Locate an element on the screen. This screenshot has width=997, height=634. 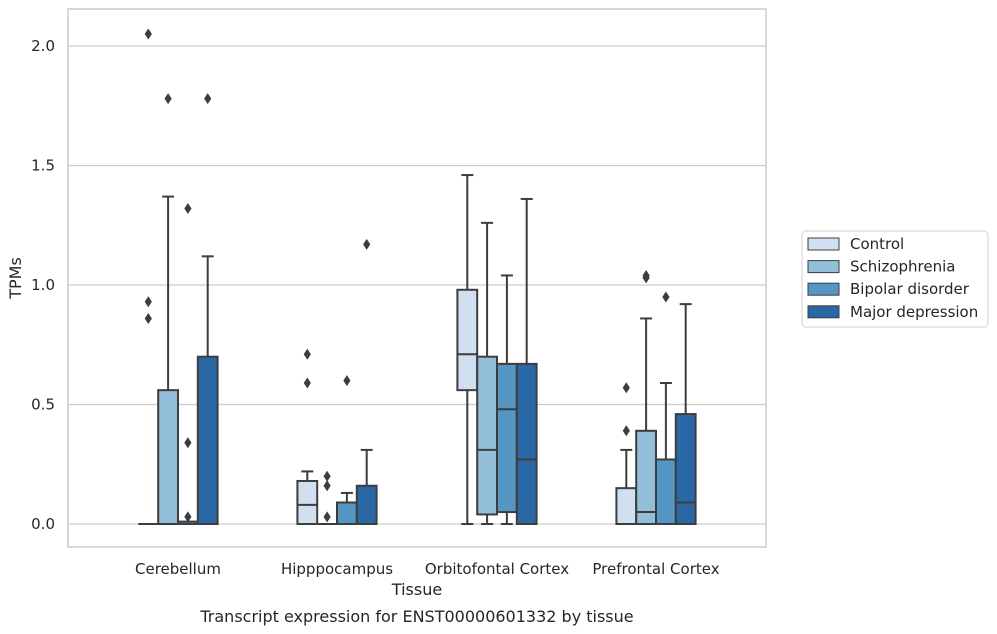
legend-item: Control is located at coordinates (855, 244).